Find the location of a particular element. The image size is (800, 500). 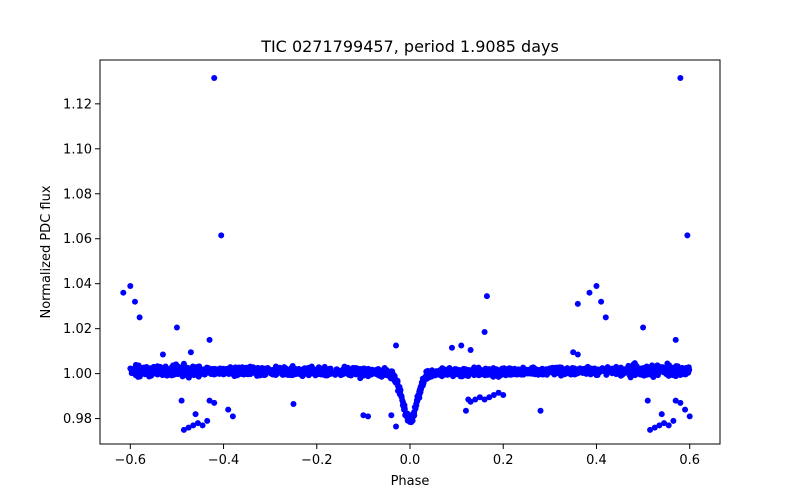

y-tick-label: 1.12 is located at coordinates (77, 104).